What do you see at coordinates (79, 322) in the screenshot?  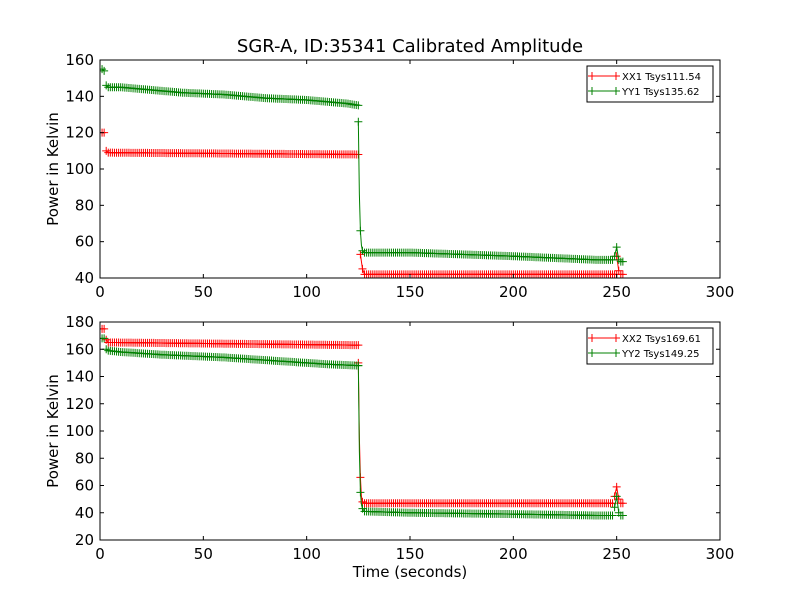 I see `y-tick-label: 180` at bounding box center [79, 322].